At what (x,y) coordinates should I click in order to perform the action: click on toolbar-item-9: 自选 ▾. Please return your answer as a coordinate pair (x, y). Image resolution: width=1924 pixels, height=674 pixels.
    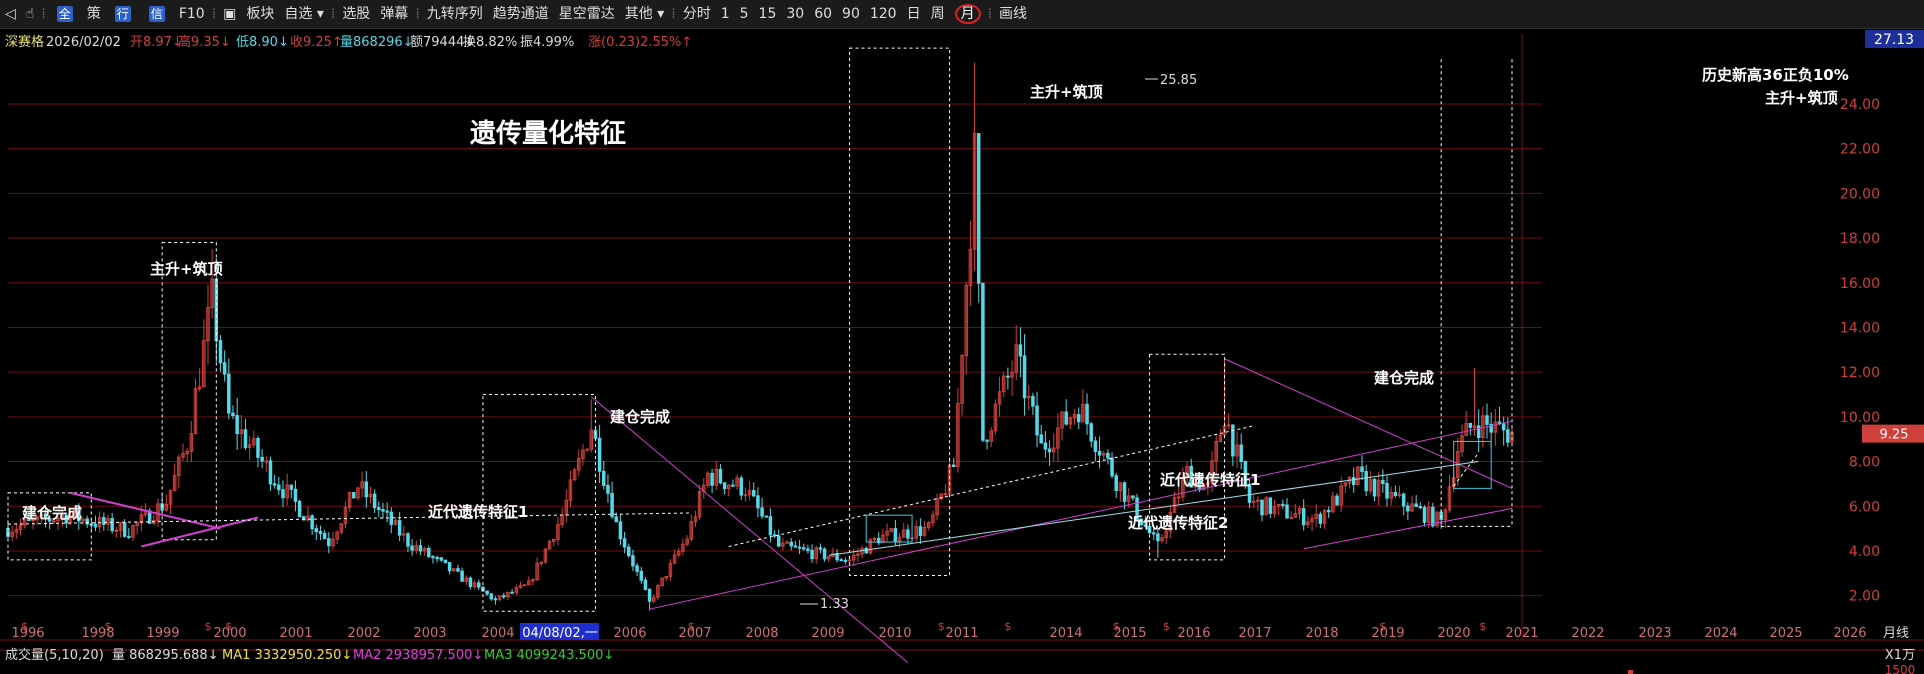
    Looking at the image, I should click on (304, 14).